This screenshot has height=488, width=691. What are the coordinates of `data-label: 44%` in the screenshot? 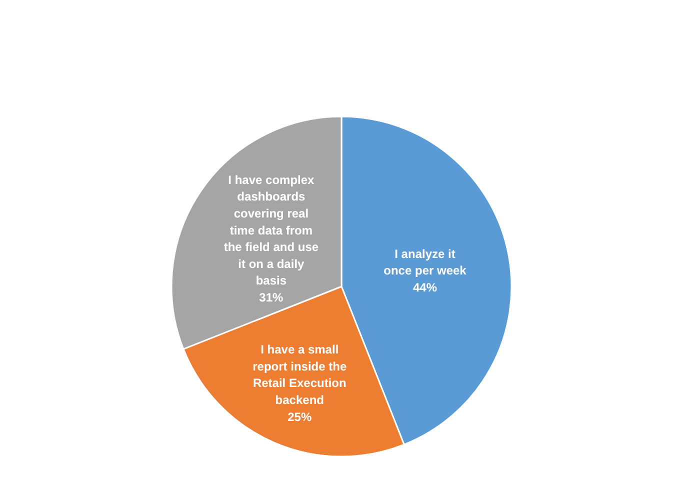 It's located at (425, 287).